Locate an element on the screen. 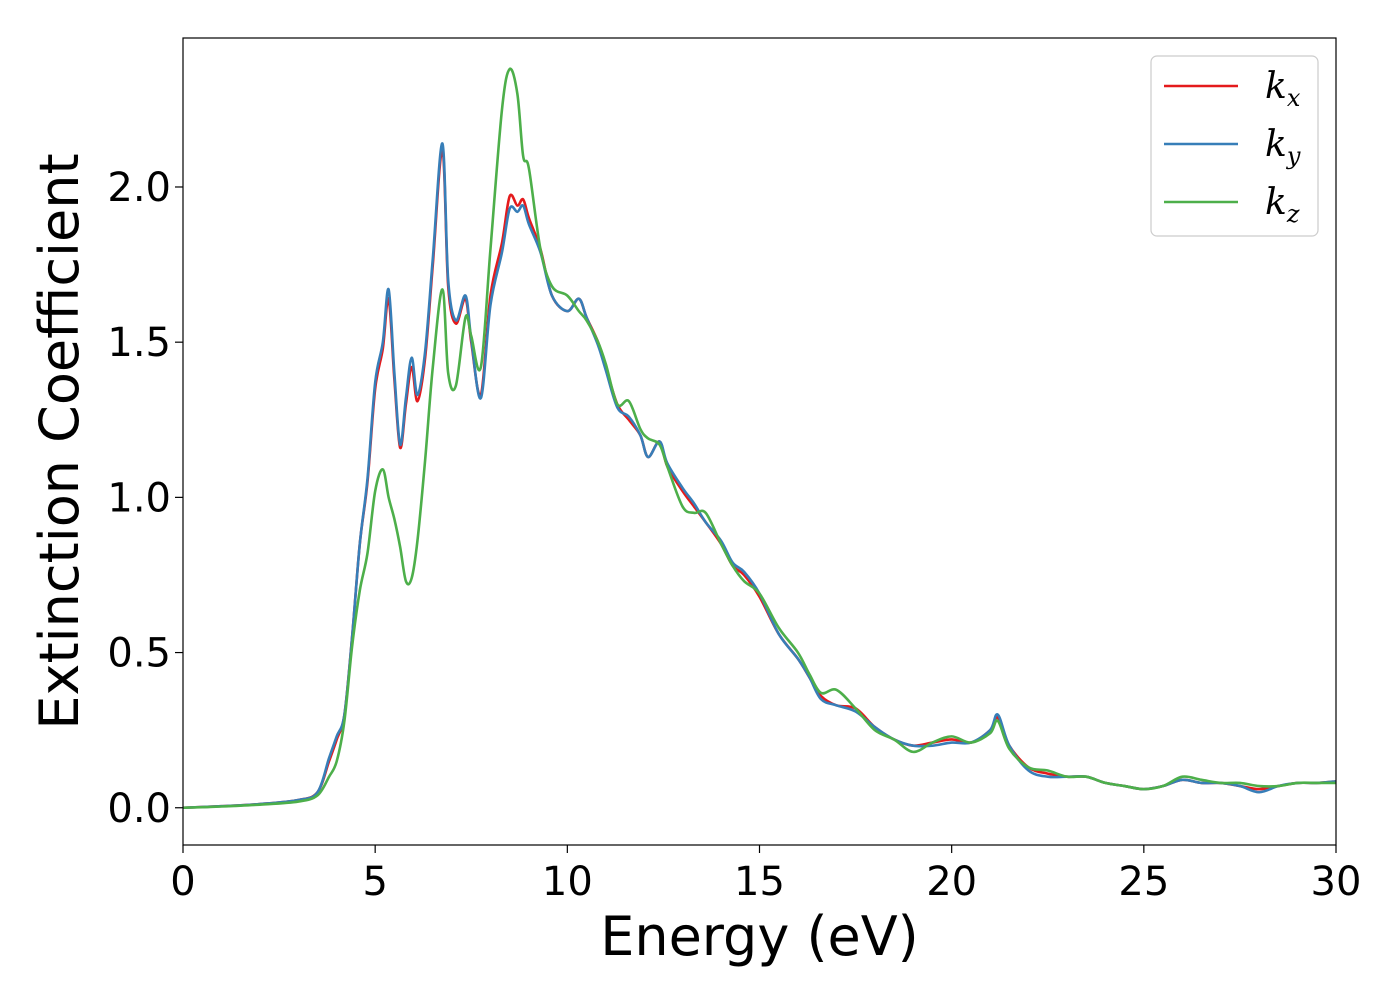  x-tick-label: 10 is located at coordinates (567, 882).